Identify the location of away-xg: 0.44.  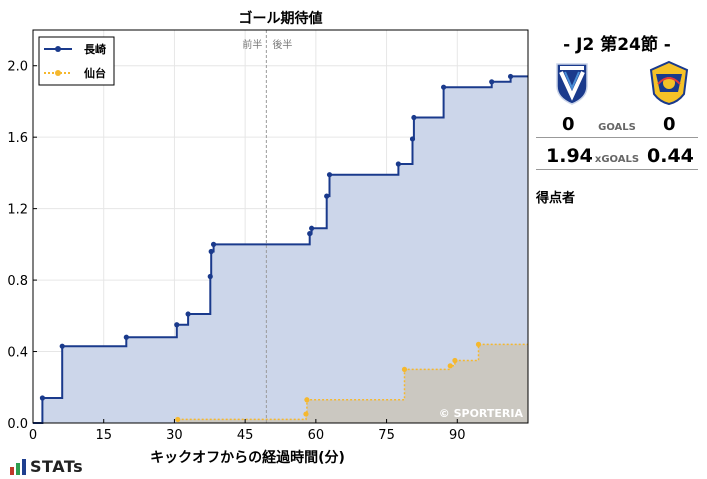
(670, 156).